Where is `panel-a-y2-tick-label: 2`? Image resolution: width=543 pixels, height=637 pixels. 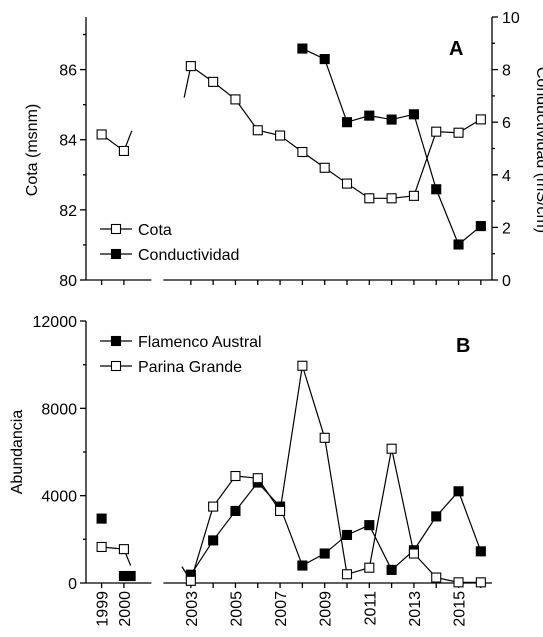 panel-a-y2-tick-label: 2 is located at coordinates (506, 228).